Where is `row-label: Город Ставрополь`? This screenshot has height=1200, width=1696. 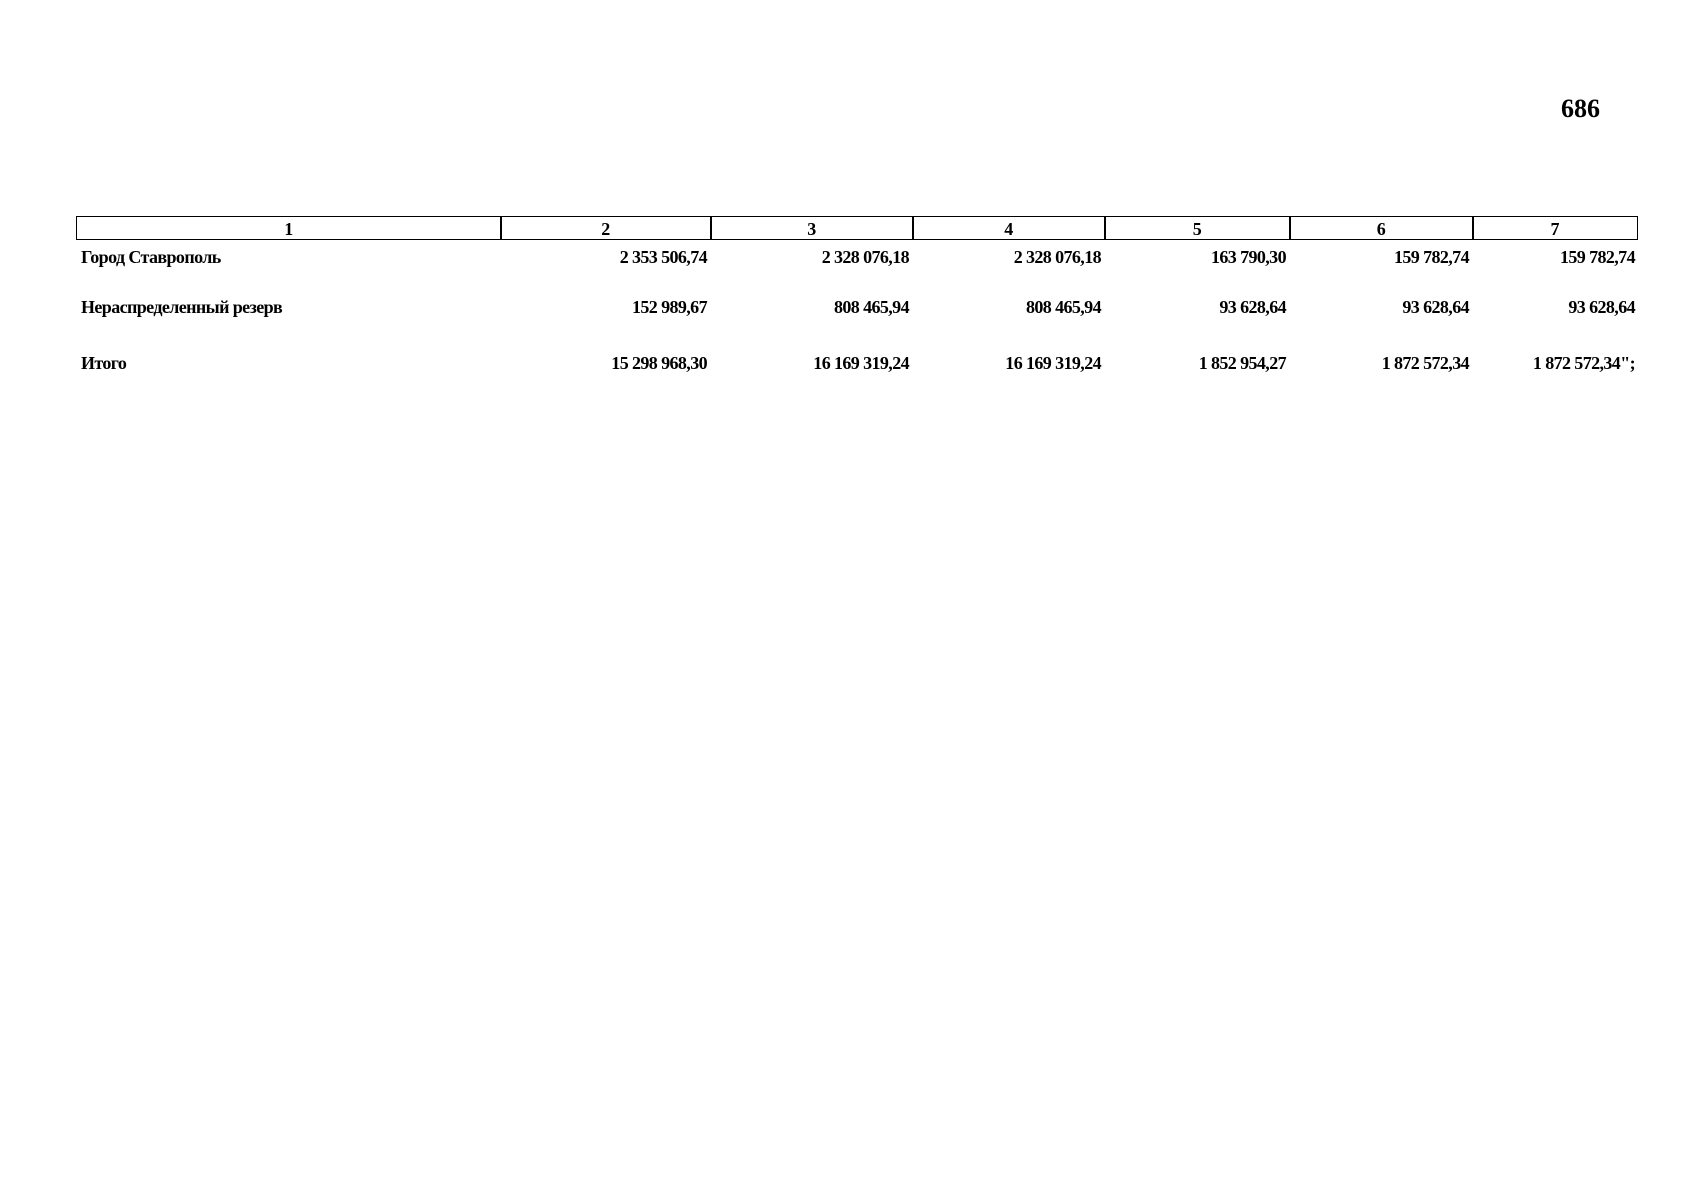
row-label: Город Ставрополь is located at coordinates (151, 257).